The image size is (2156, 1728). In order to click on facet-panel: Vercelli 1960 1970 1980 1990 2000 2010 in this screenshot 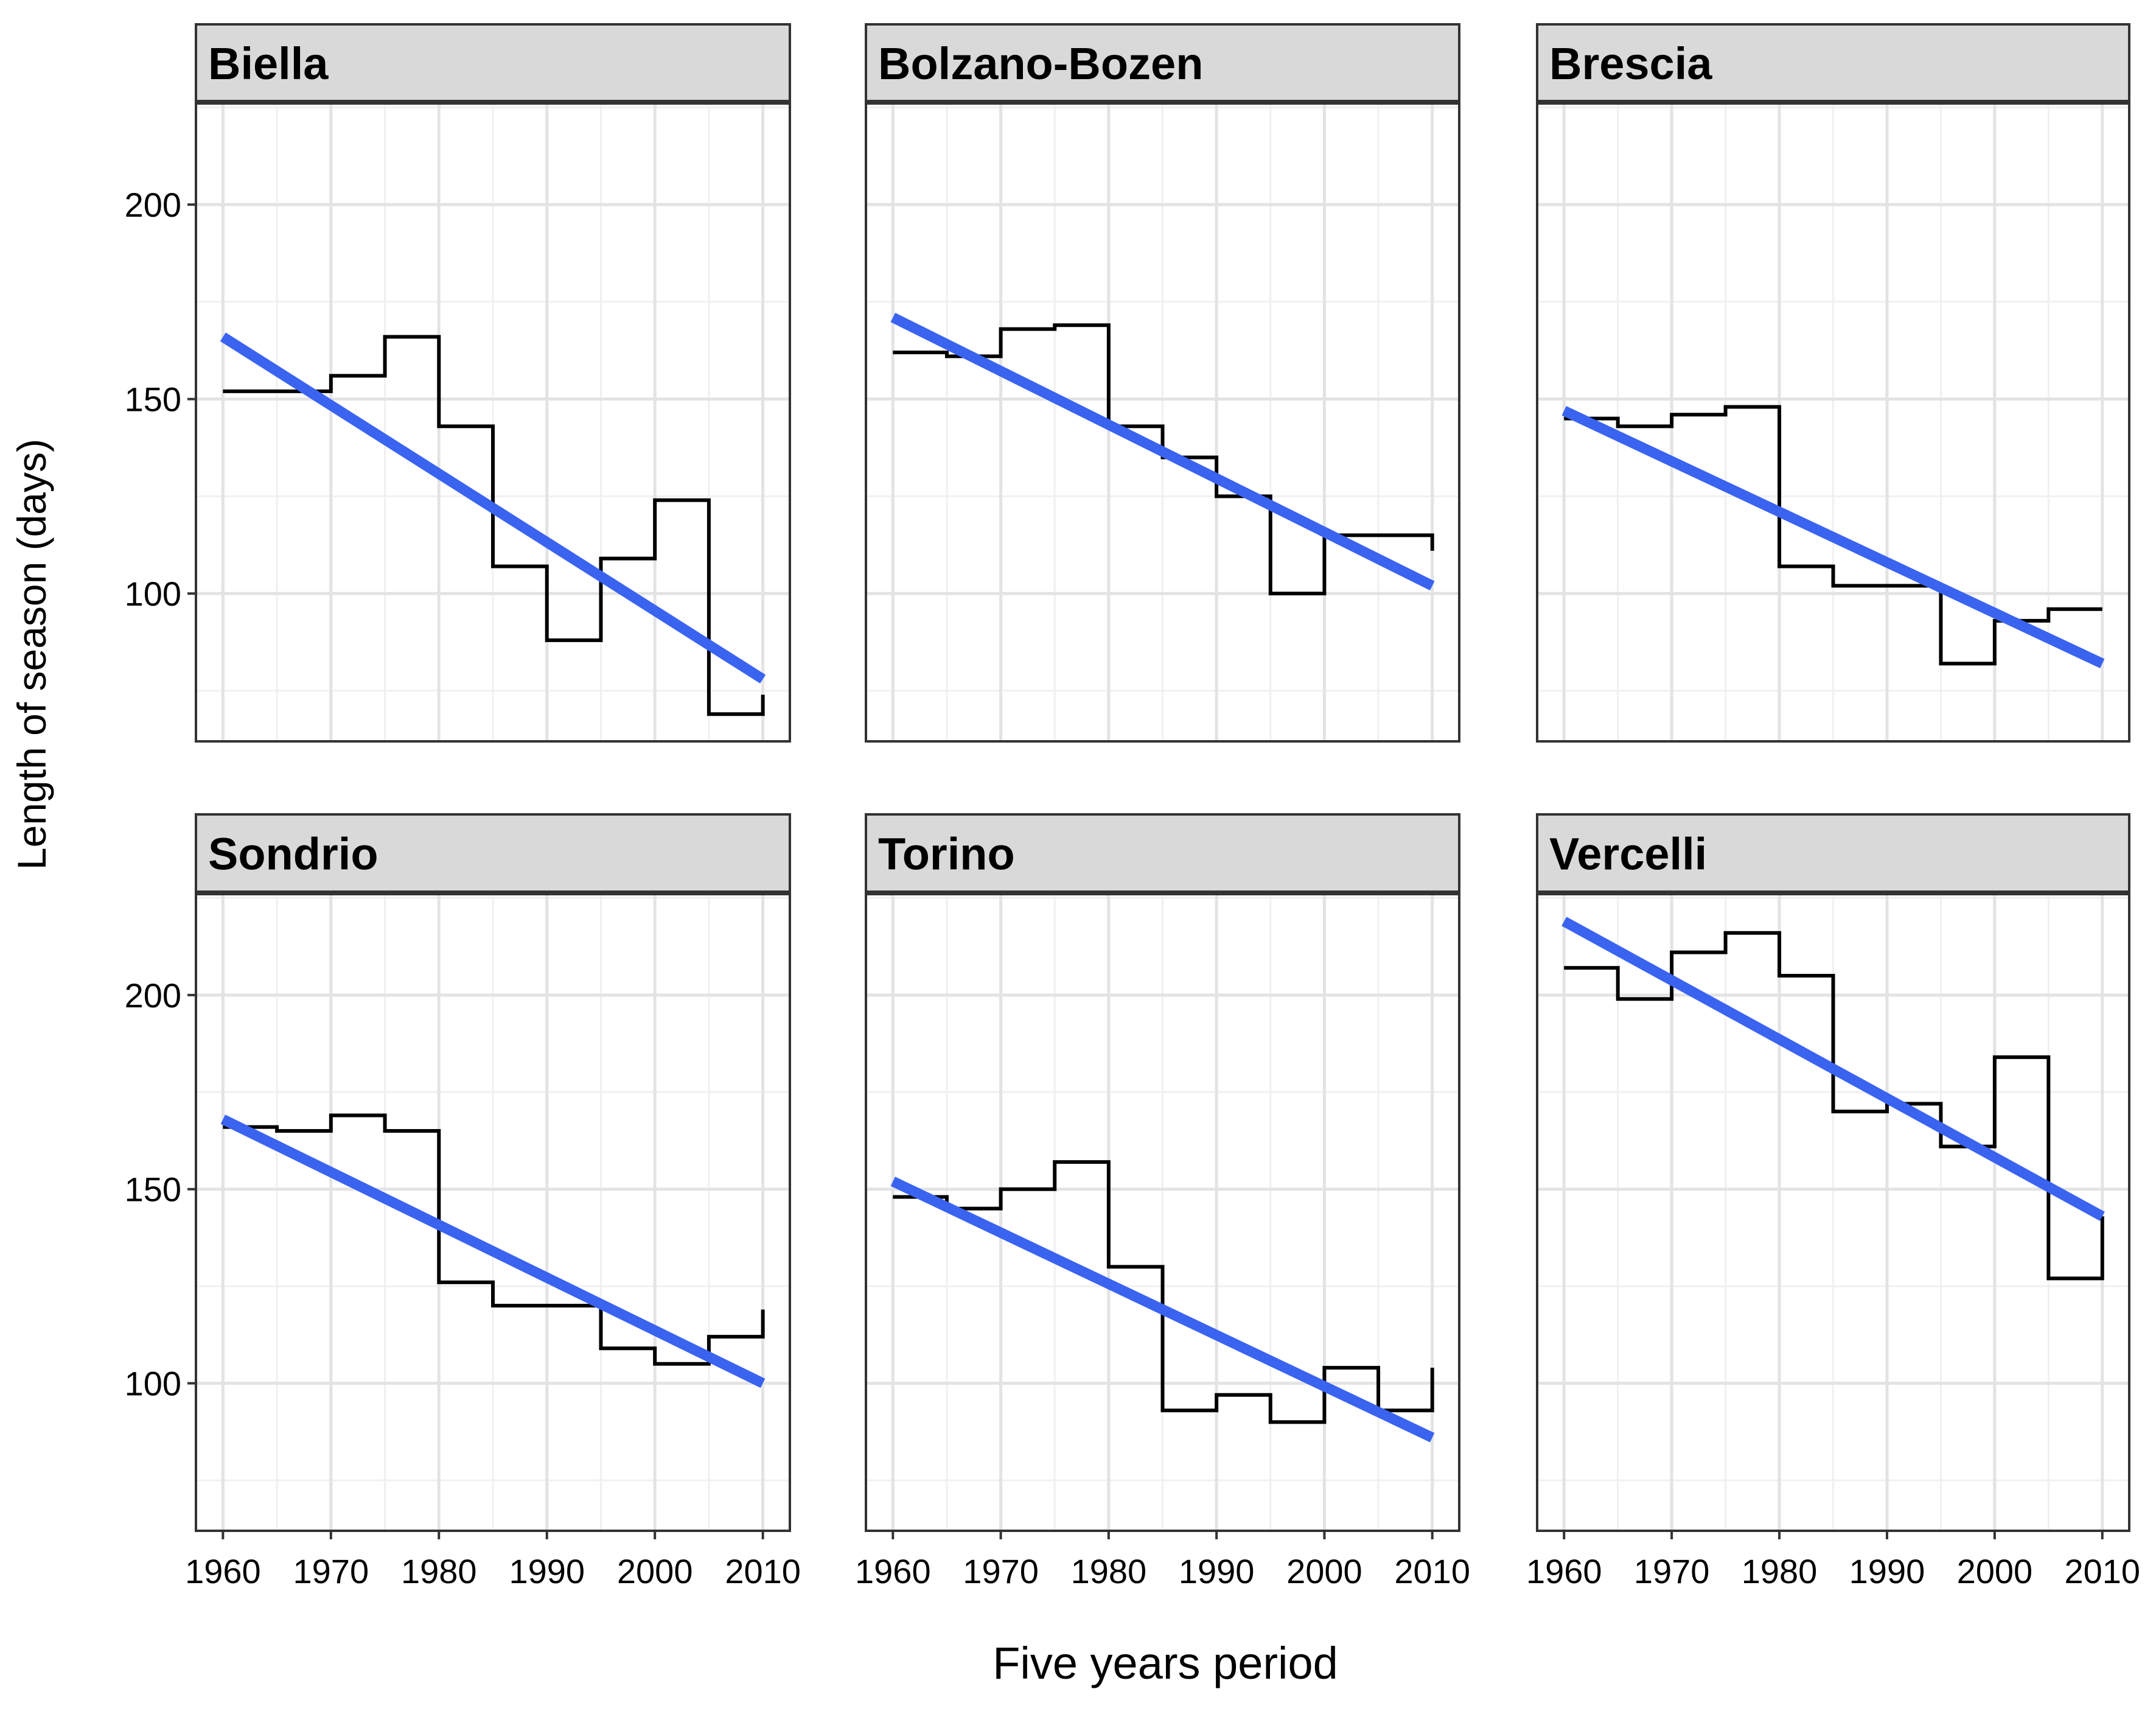, I will do `click(1833, 1201)`.